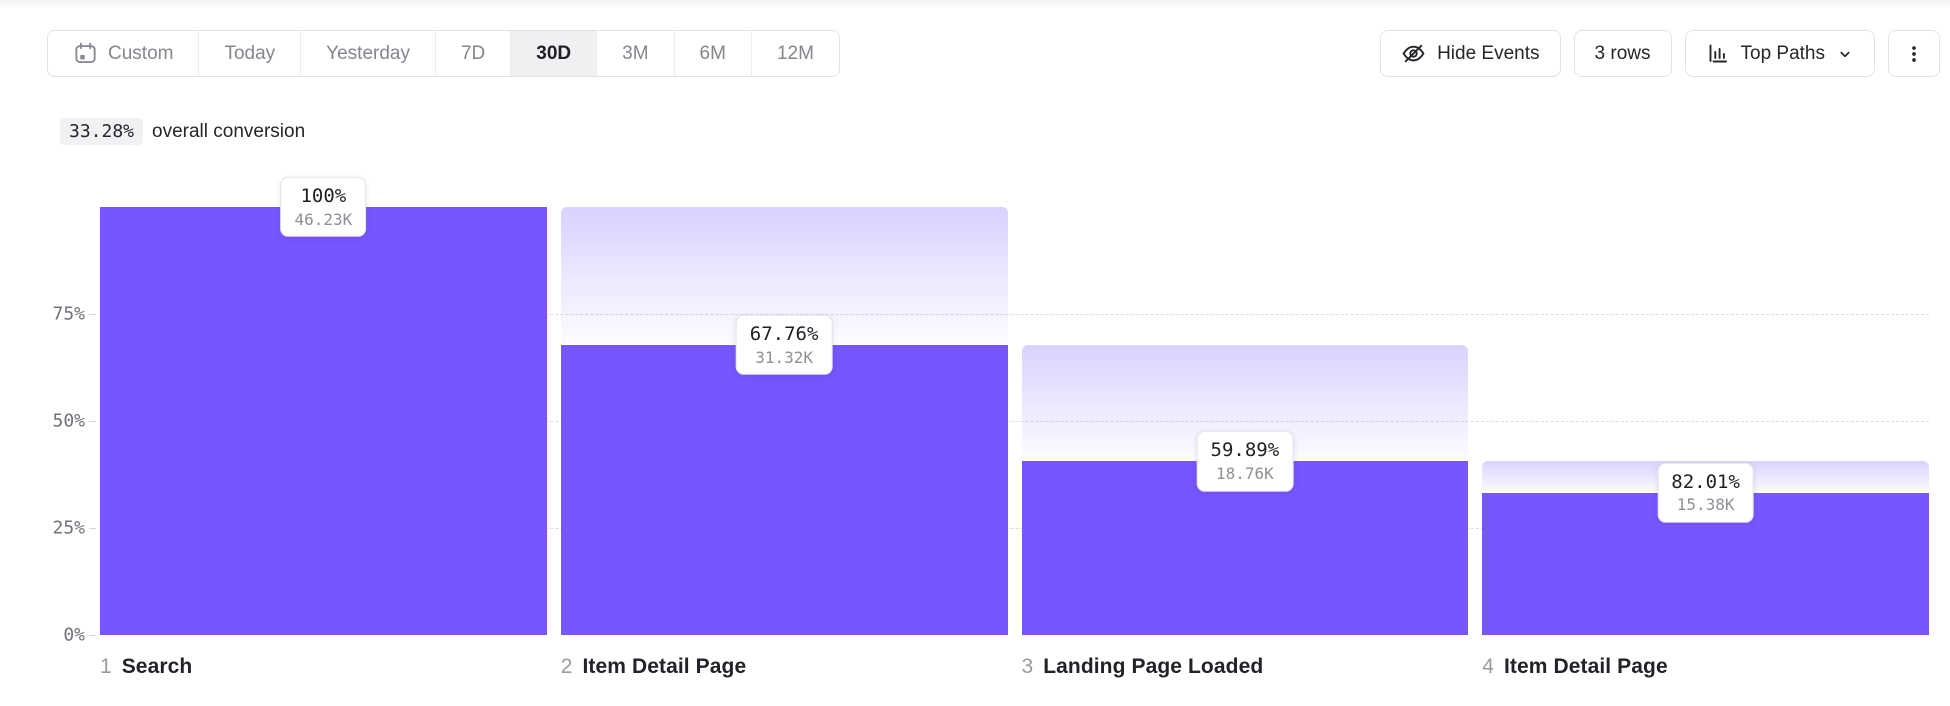 This screenshot has width=1950, height=706. Describe the element at coordinates (1153, 666) in the screenshot. I see `step-name: Landing Page Loaded` at that location.